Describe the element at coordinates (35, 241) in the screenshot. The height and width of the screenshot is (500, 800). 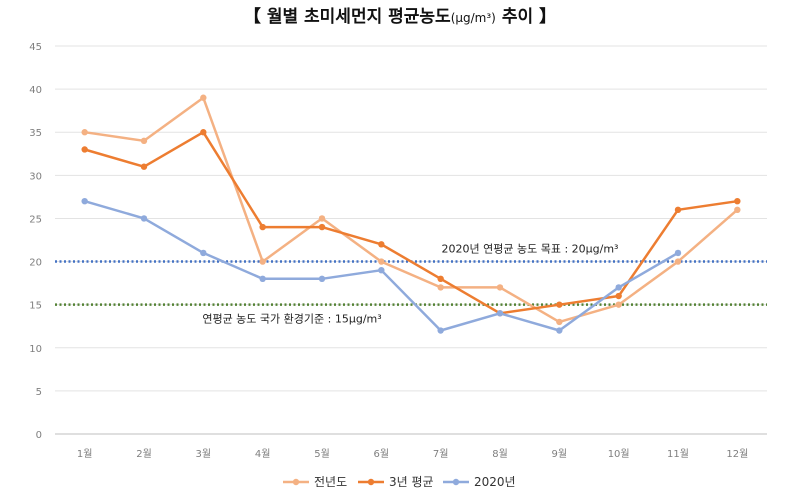
I see `y-axis-ticks: 0 5 10 15 20 25 30 35 40 45` at that location.